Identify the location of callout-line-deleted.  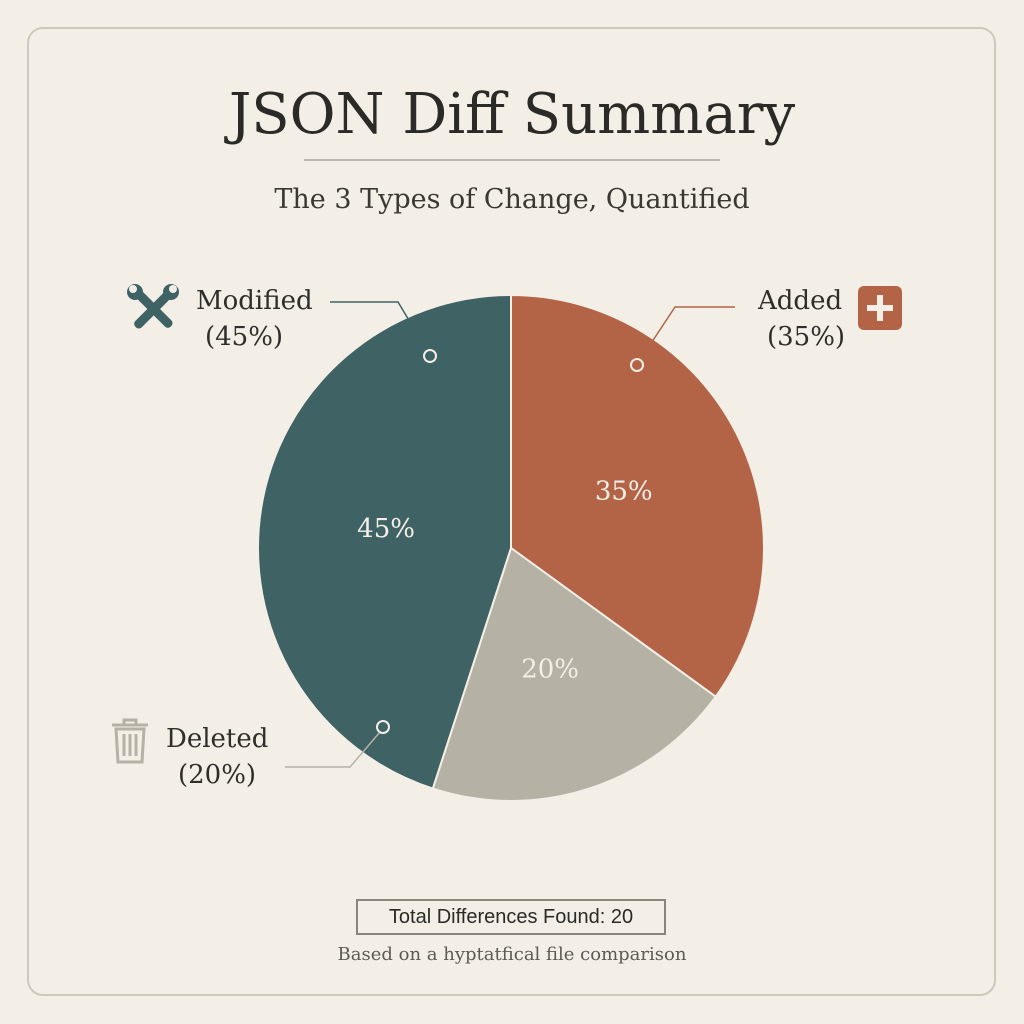
(333, 749).